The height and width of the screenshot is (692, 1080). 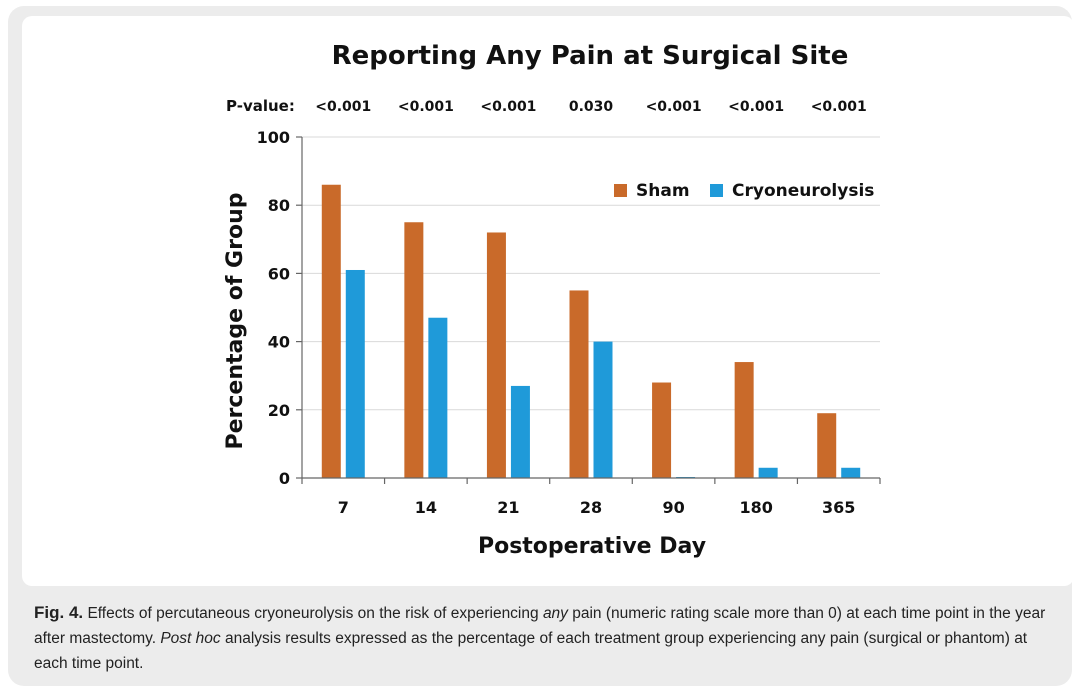 I want to click on y-tick-label: 60, so click(x=279, y=273).